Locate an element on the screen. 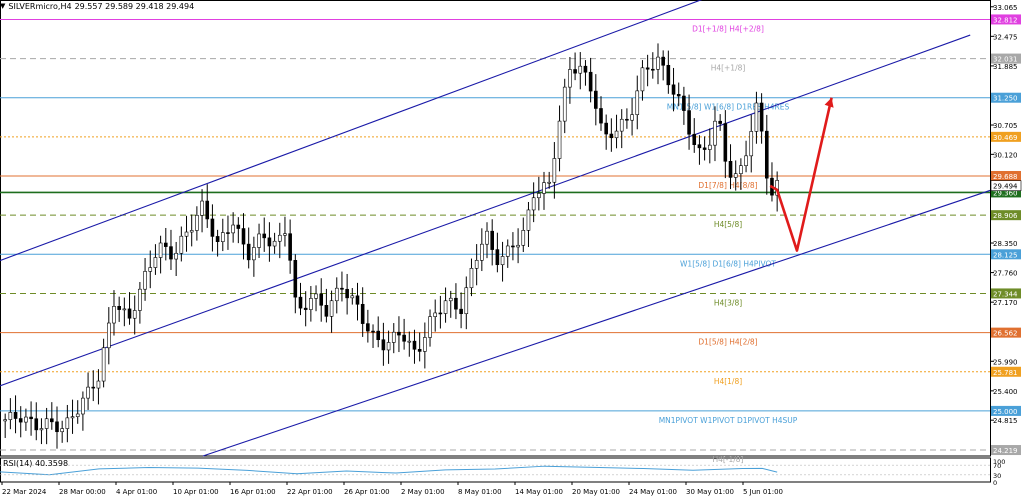 The image size is (1024, 501). level-name: D1[5/8] H4[2/8] is located at coordinates (727, 342).